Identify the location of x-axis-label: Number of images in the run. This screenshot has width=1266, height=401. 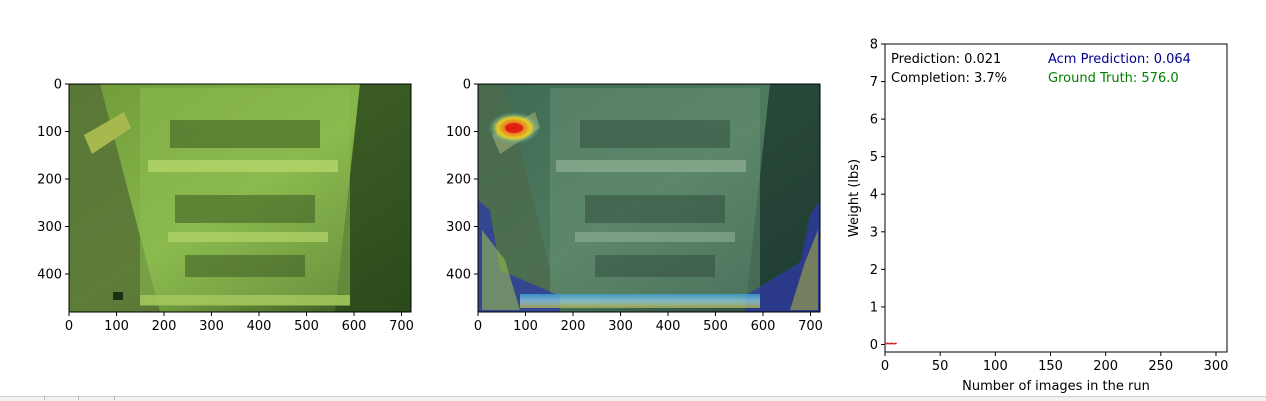
(1056, 386).